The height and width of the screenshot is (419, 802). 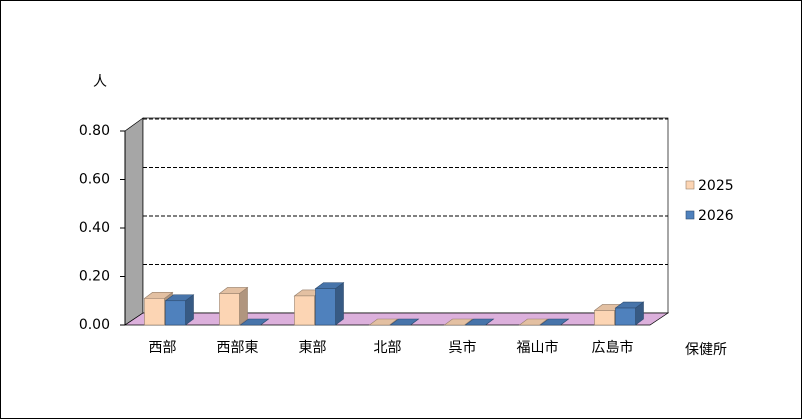 I want to click on x-tick-label: 北部, so click(x=388, y=348).